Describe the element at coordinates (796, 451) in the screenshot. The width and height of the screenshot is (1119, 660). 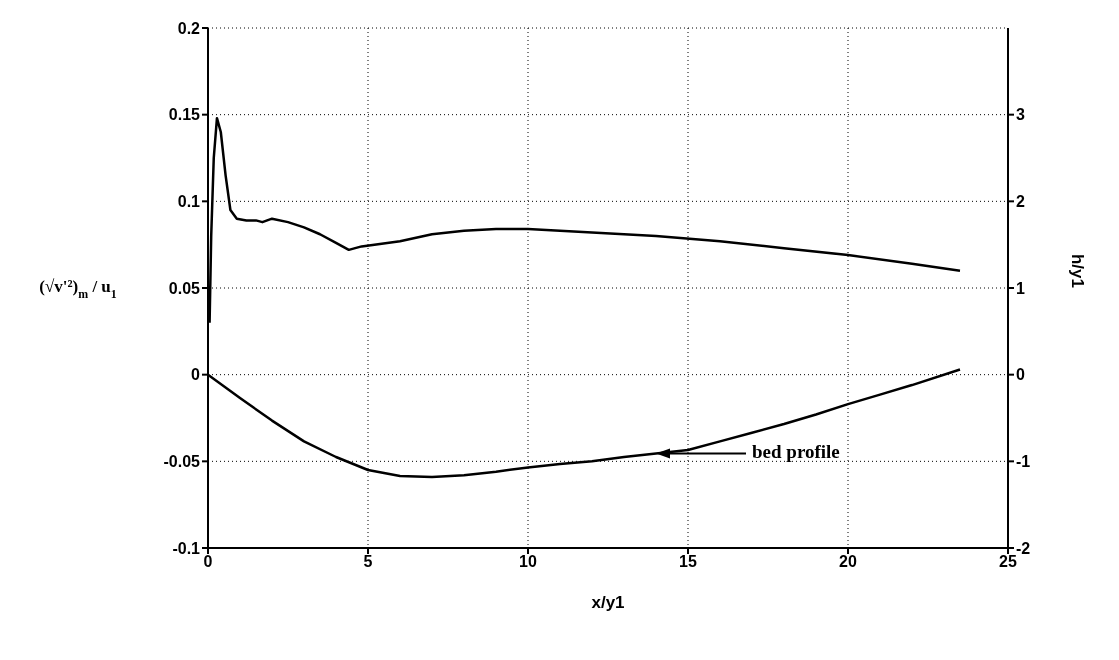
I see `annotation: bed profile` at that location.